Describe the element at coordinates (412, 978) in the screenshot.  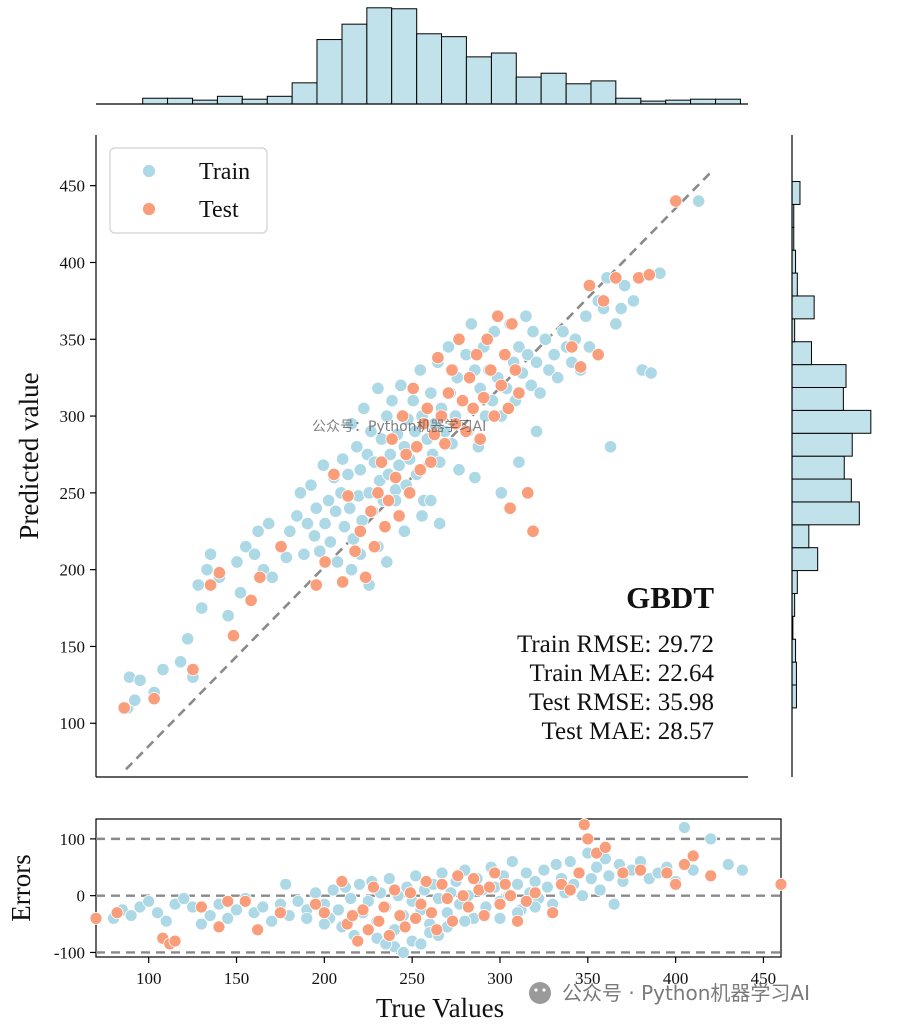
I see `error-x-tick-label: 250` at that location.